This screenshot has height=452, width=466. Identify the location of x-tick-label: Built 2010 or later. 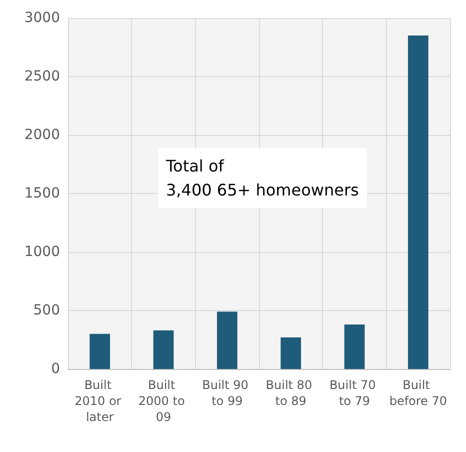
(100, 401).